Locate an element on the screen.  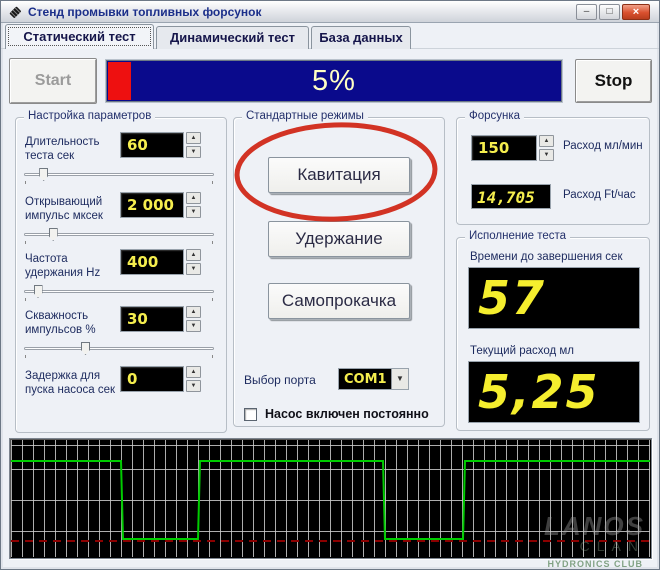
duty-cycle-slider is located at coordinates (119, 350).